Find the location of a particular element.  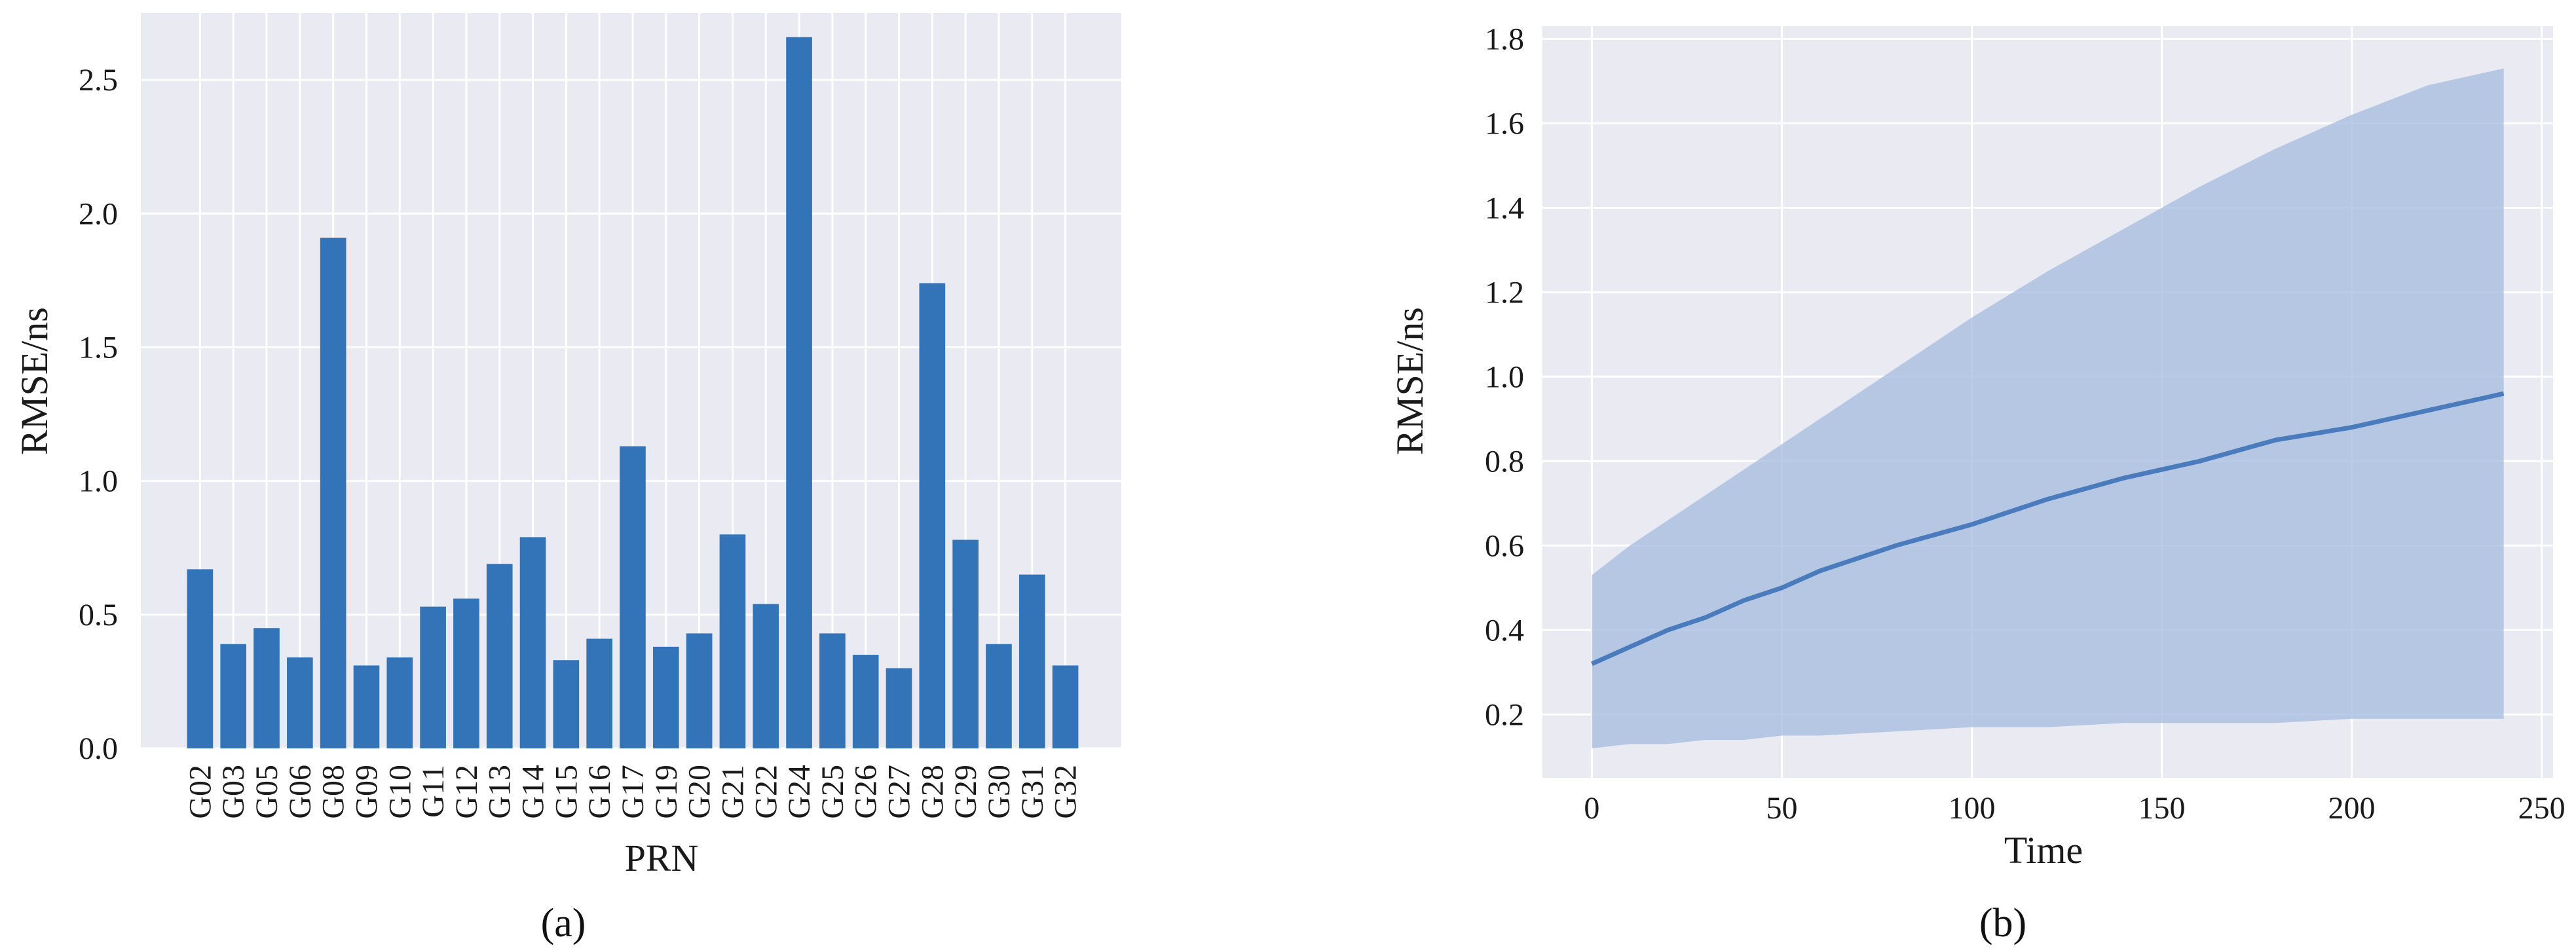

y-axis-label-a: RMSE/ns is located at coordinates (34, 381).